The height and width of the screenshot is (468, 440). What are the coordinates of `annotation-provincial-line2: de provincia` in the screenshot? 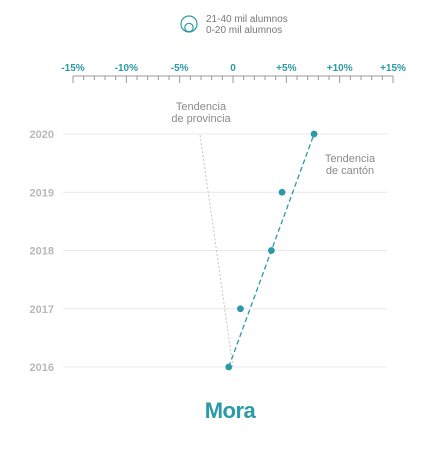 It's located at (201, 119).